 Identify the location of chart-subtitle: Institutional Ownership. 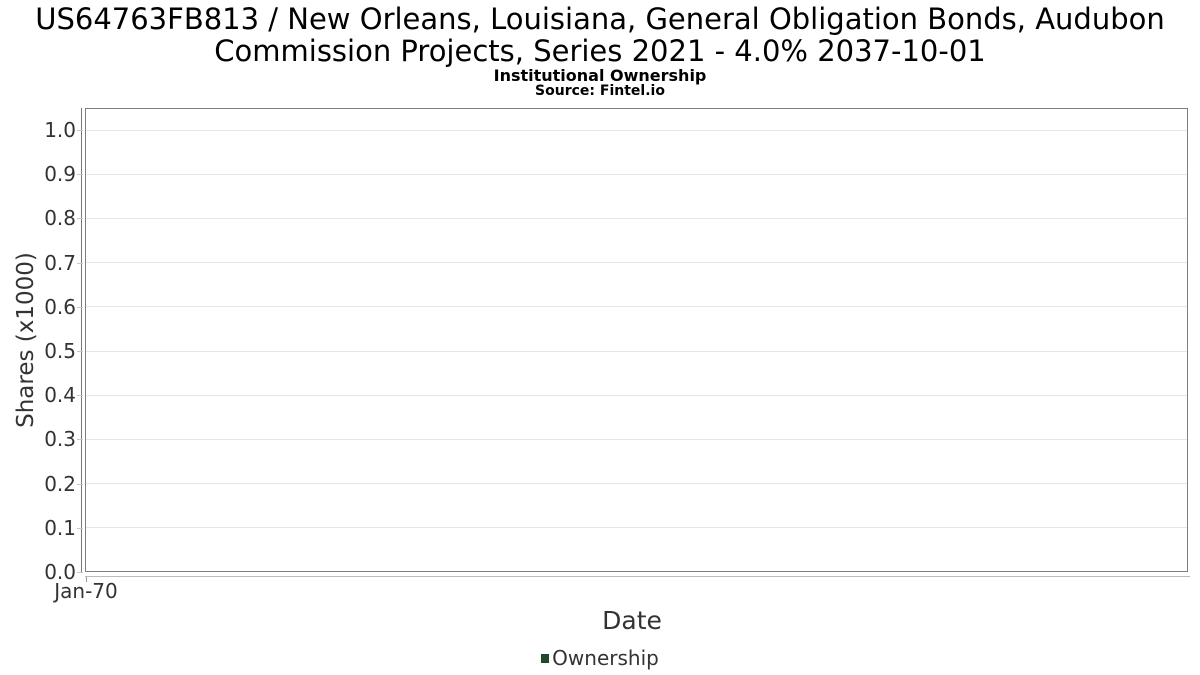
(600, 75).